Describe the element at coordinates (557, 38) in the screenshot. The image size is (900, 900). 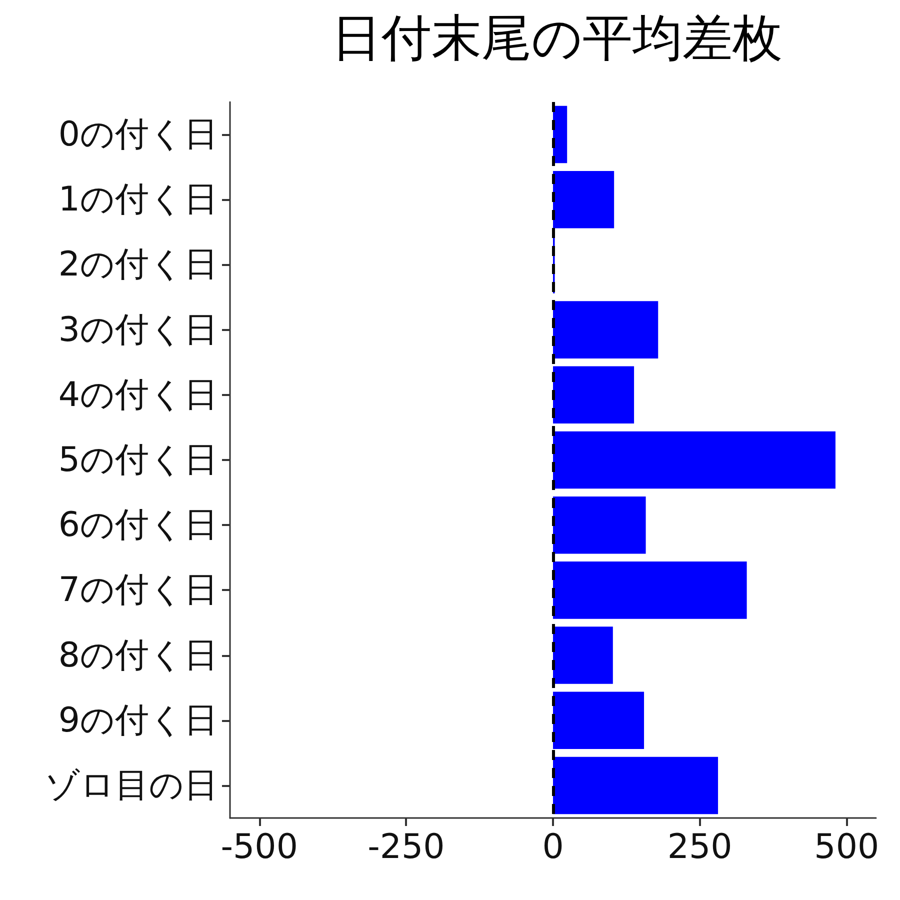
I see `chart-title: 日付末尾の平均差枚` at that location.